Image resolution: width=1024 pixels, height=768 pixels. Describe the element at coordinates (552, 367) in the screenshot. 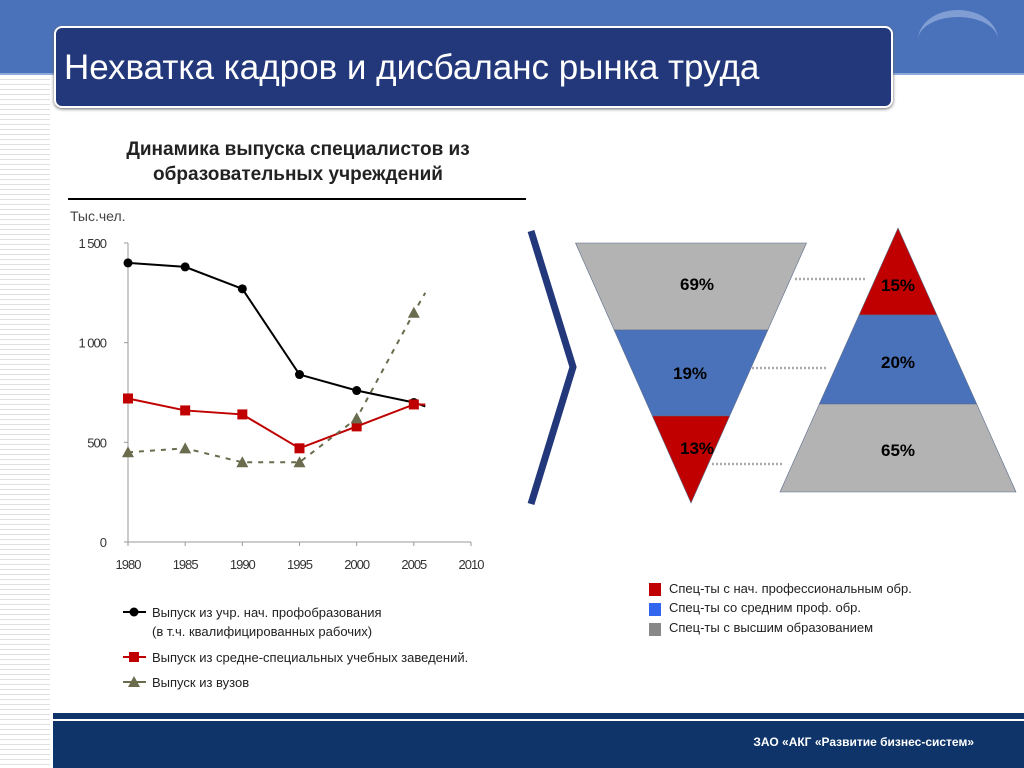

I see `chevron-arrow-icon` at that location.